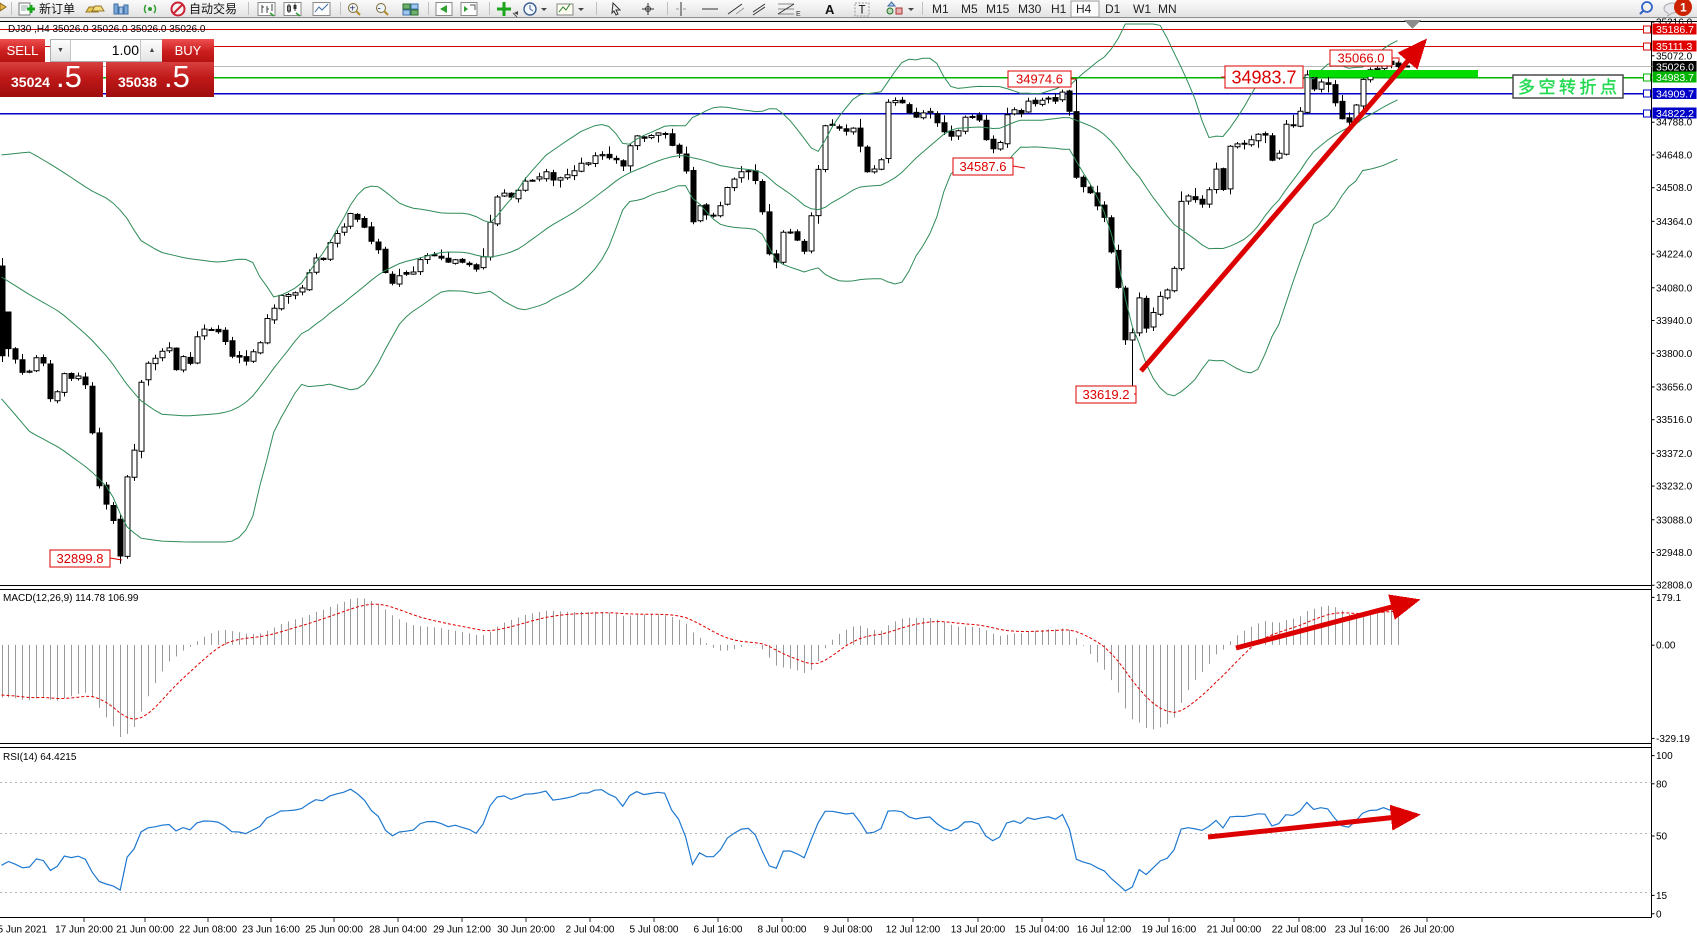 The image size is (1697, 937). Describe the element at coordinates (1675, 94) in the screenshot. I see `svg-text: 34909.7` at that location.